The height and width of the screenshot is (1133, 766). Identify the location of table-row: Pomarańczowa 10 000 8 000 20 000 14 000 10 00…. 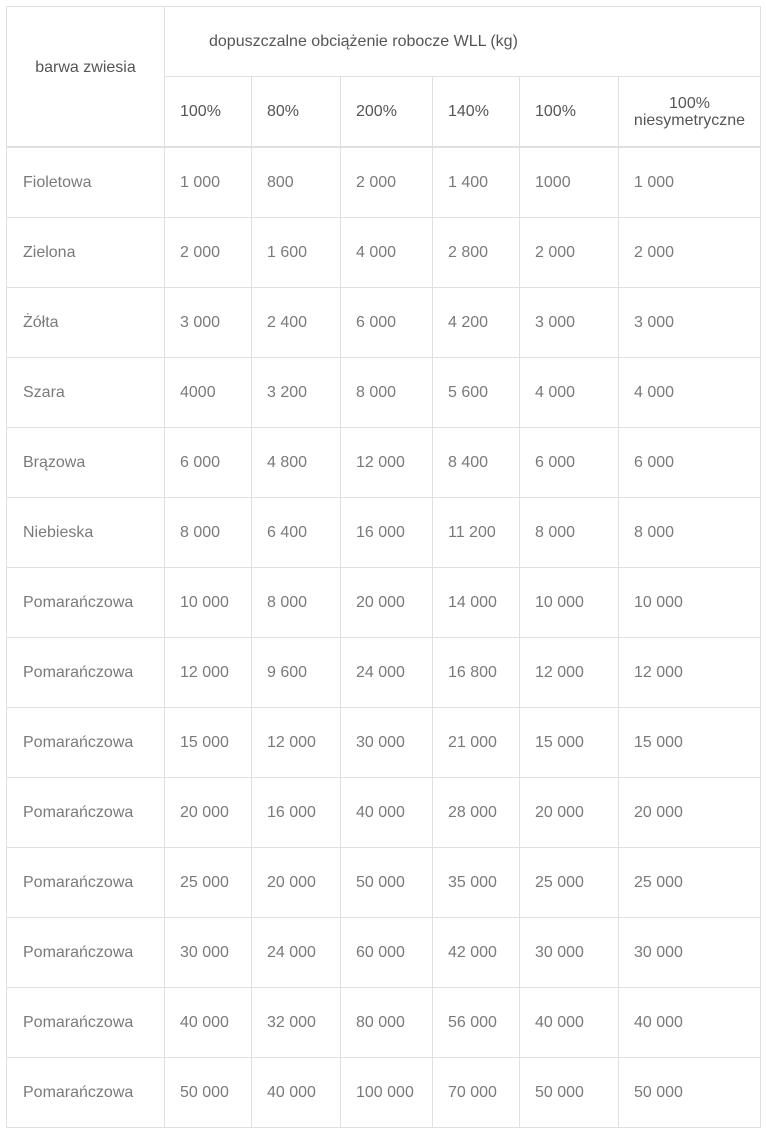
(383, 602).